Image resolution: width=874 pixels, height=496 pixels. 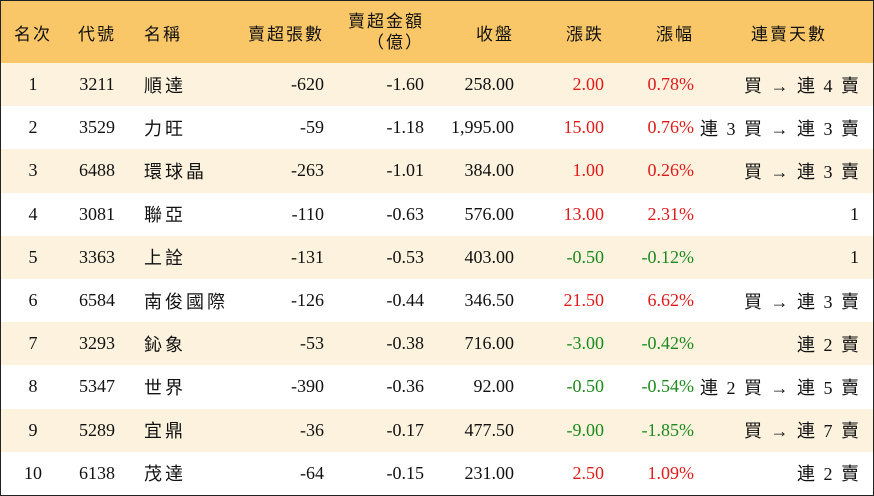 What do you see at coordinates (671, 472) in the screenshot?
I see `pct-cell: 1.09%` at bounding box center [671, 472].